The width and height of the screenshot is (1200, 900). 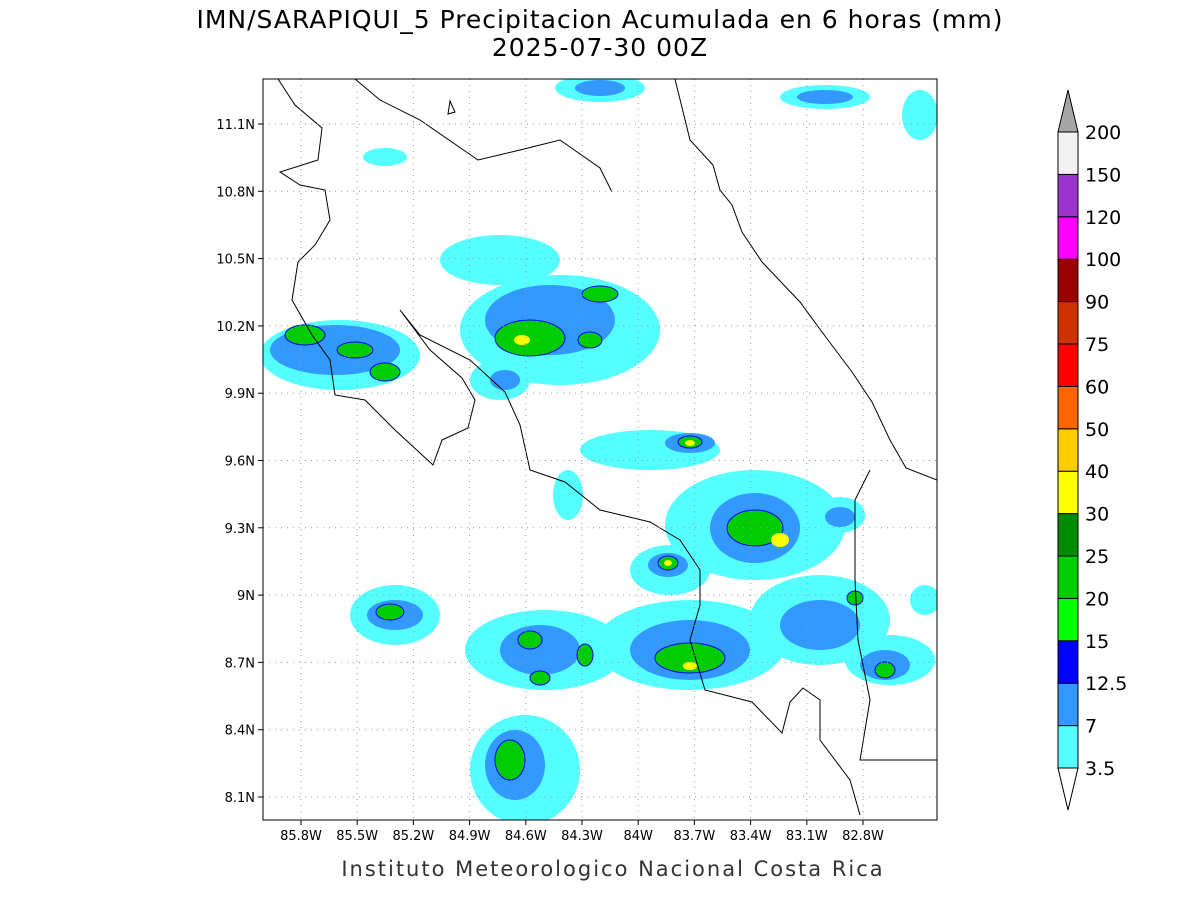 What do you see at coordinates (863, 836) in the screenshot?
I see `lon-tick-label: 82.8W` at bounding box center [863, 836].